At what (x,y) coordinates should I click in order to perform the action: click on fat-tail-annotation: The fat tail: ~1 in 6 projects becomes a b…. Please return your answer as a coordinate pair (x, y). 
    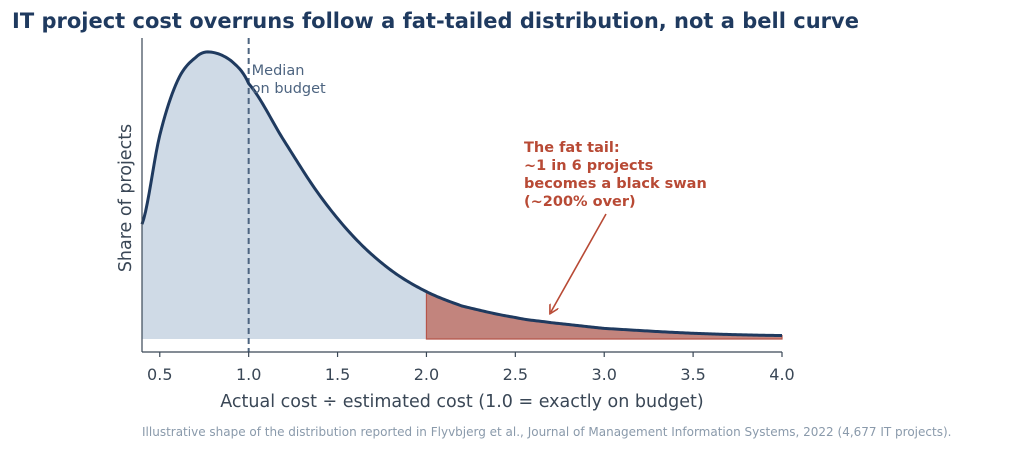
    Looking at the image, I should click on (615, 175).